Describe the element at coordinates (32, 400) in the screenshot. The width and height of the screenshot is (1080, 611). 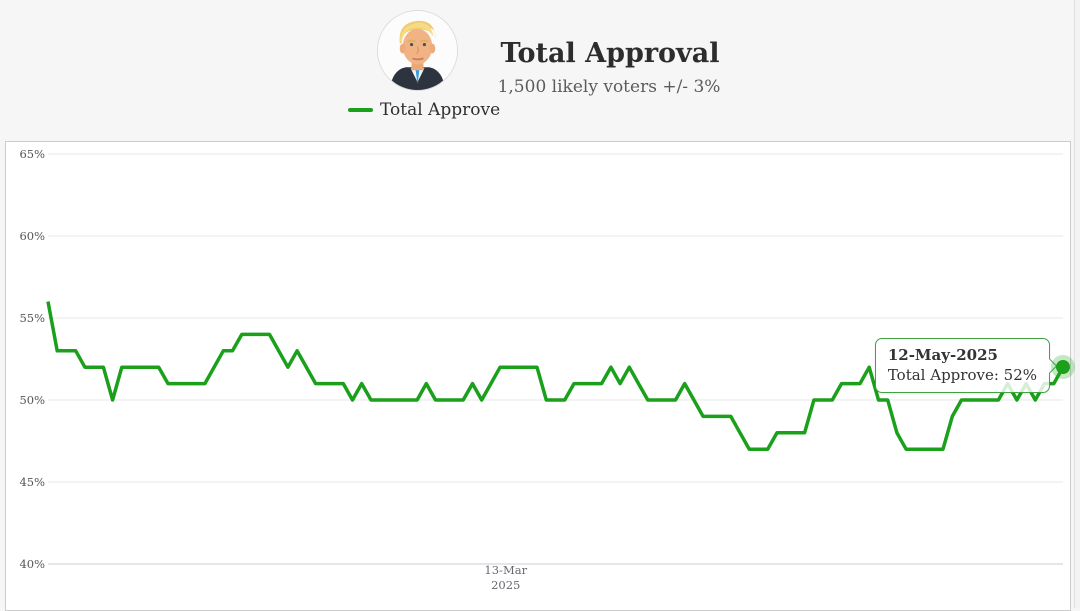
I see `y-axis-label: 50%` at that location.